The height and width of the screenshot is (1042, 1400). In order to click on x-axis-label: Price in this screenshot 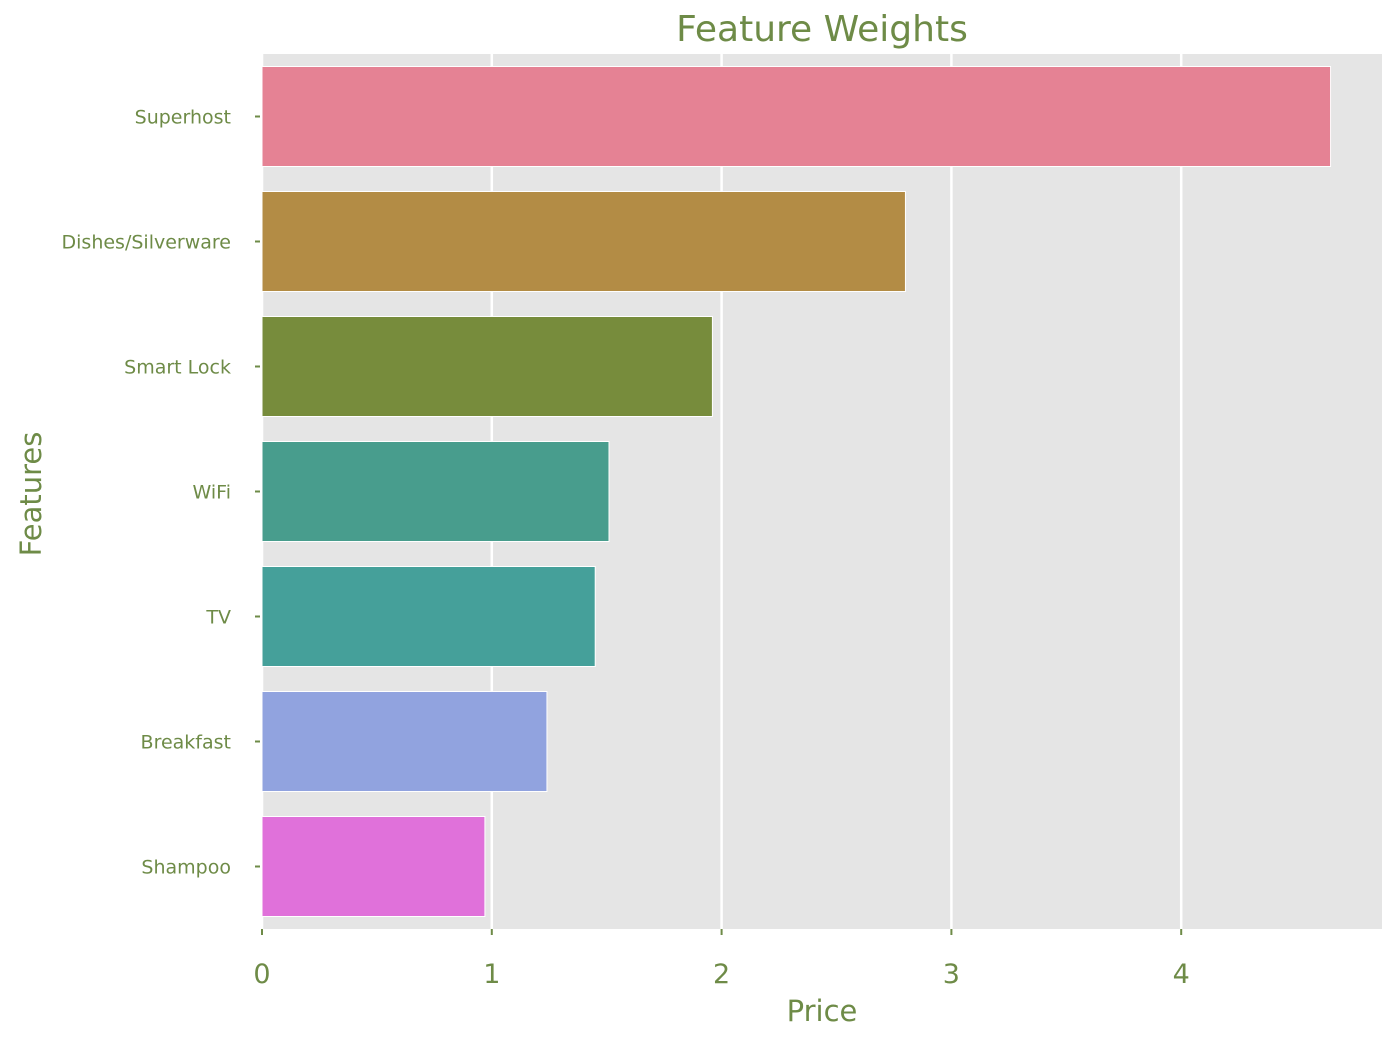, I will do `click(822, 1011)`.